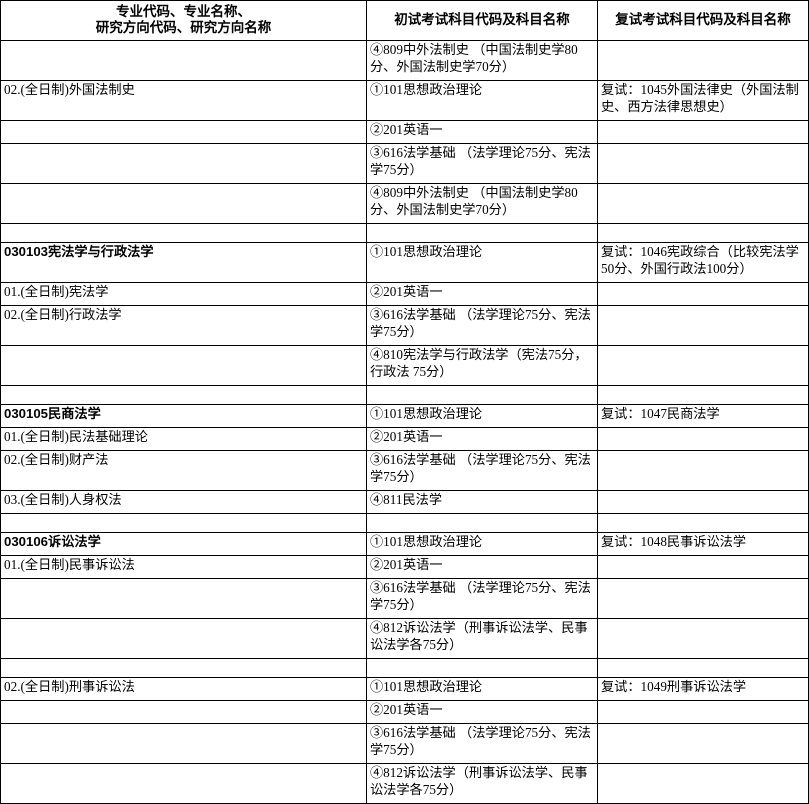 This screenshot has height=804, width=809. What do you see at coordinates (703, 416) in the screenshot?
I see `cell-second-exam-subject: 复试：1047民商法学` at bounding box center [703, 416].